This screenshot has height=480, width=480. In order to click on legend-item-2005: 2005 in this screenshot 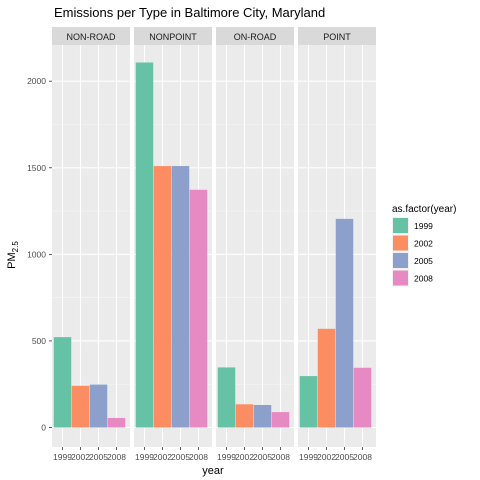, I will do `click(412, 260)`.